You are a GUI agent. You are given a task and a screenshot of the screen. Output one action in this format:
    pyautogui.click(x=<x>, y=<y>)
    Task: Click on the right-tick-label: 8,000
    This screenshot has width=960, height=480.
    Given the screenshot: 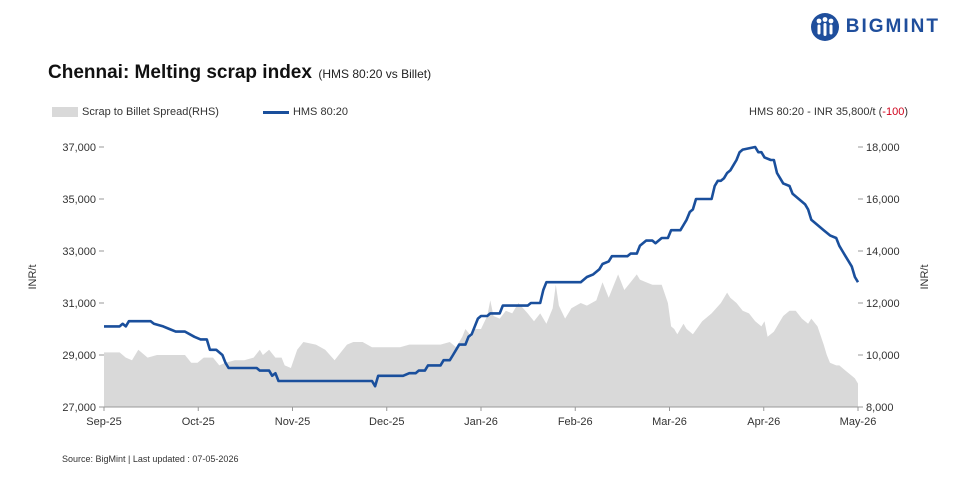 What is the action you would take?
    pyautogui.click(x=880, y=408)
    